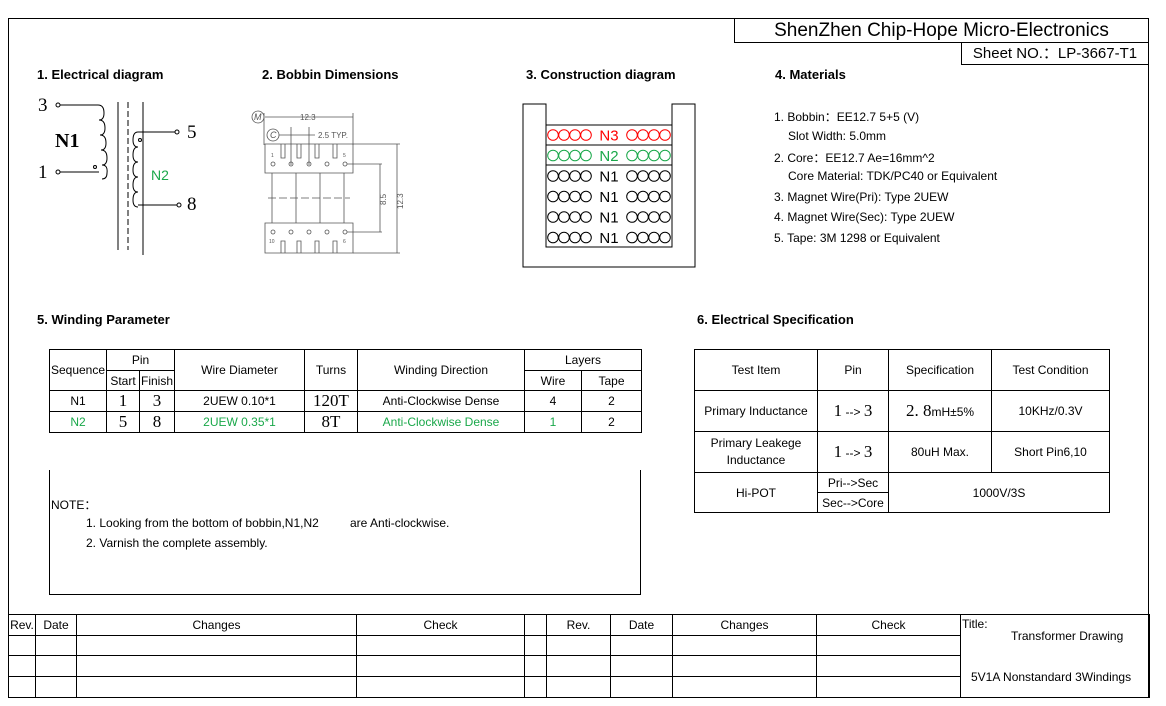  I want to click on section-title: 4. Materials, so click(810, 74).